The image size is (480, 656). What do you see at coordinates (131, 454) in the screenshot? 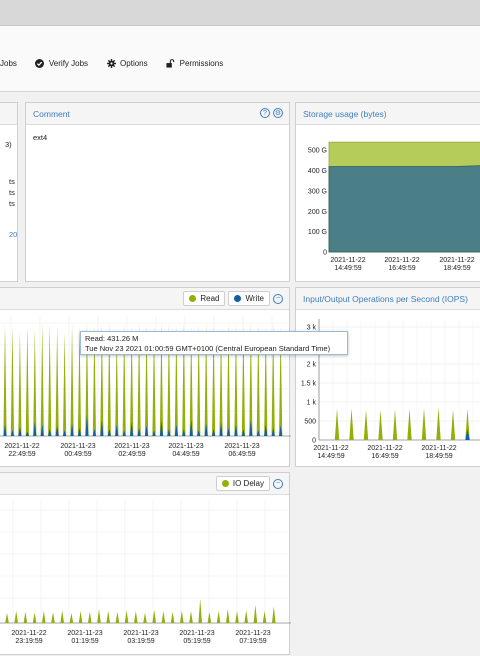
I see `x-tick-label: 02:49:59` at bounding box center [131, 454].